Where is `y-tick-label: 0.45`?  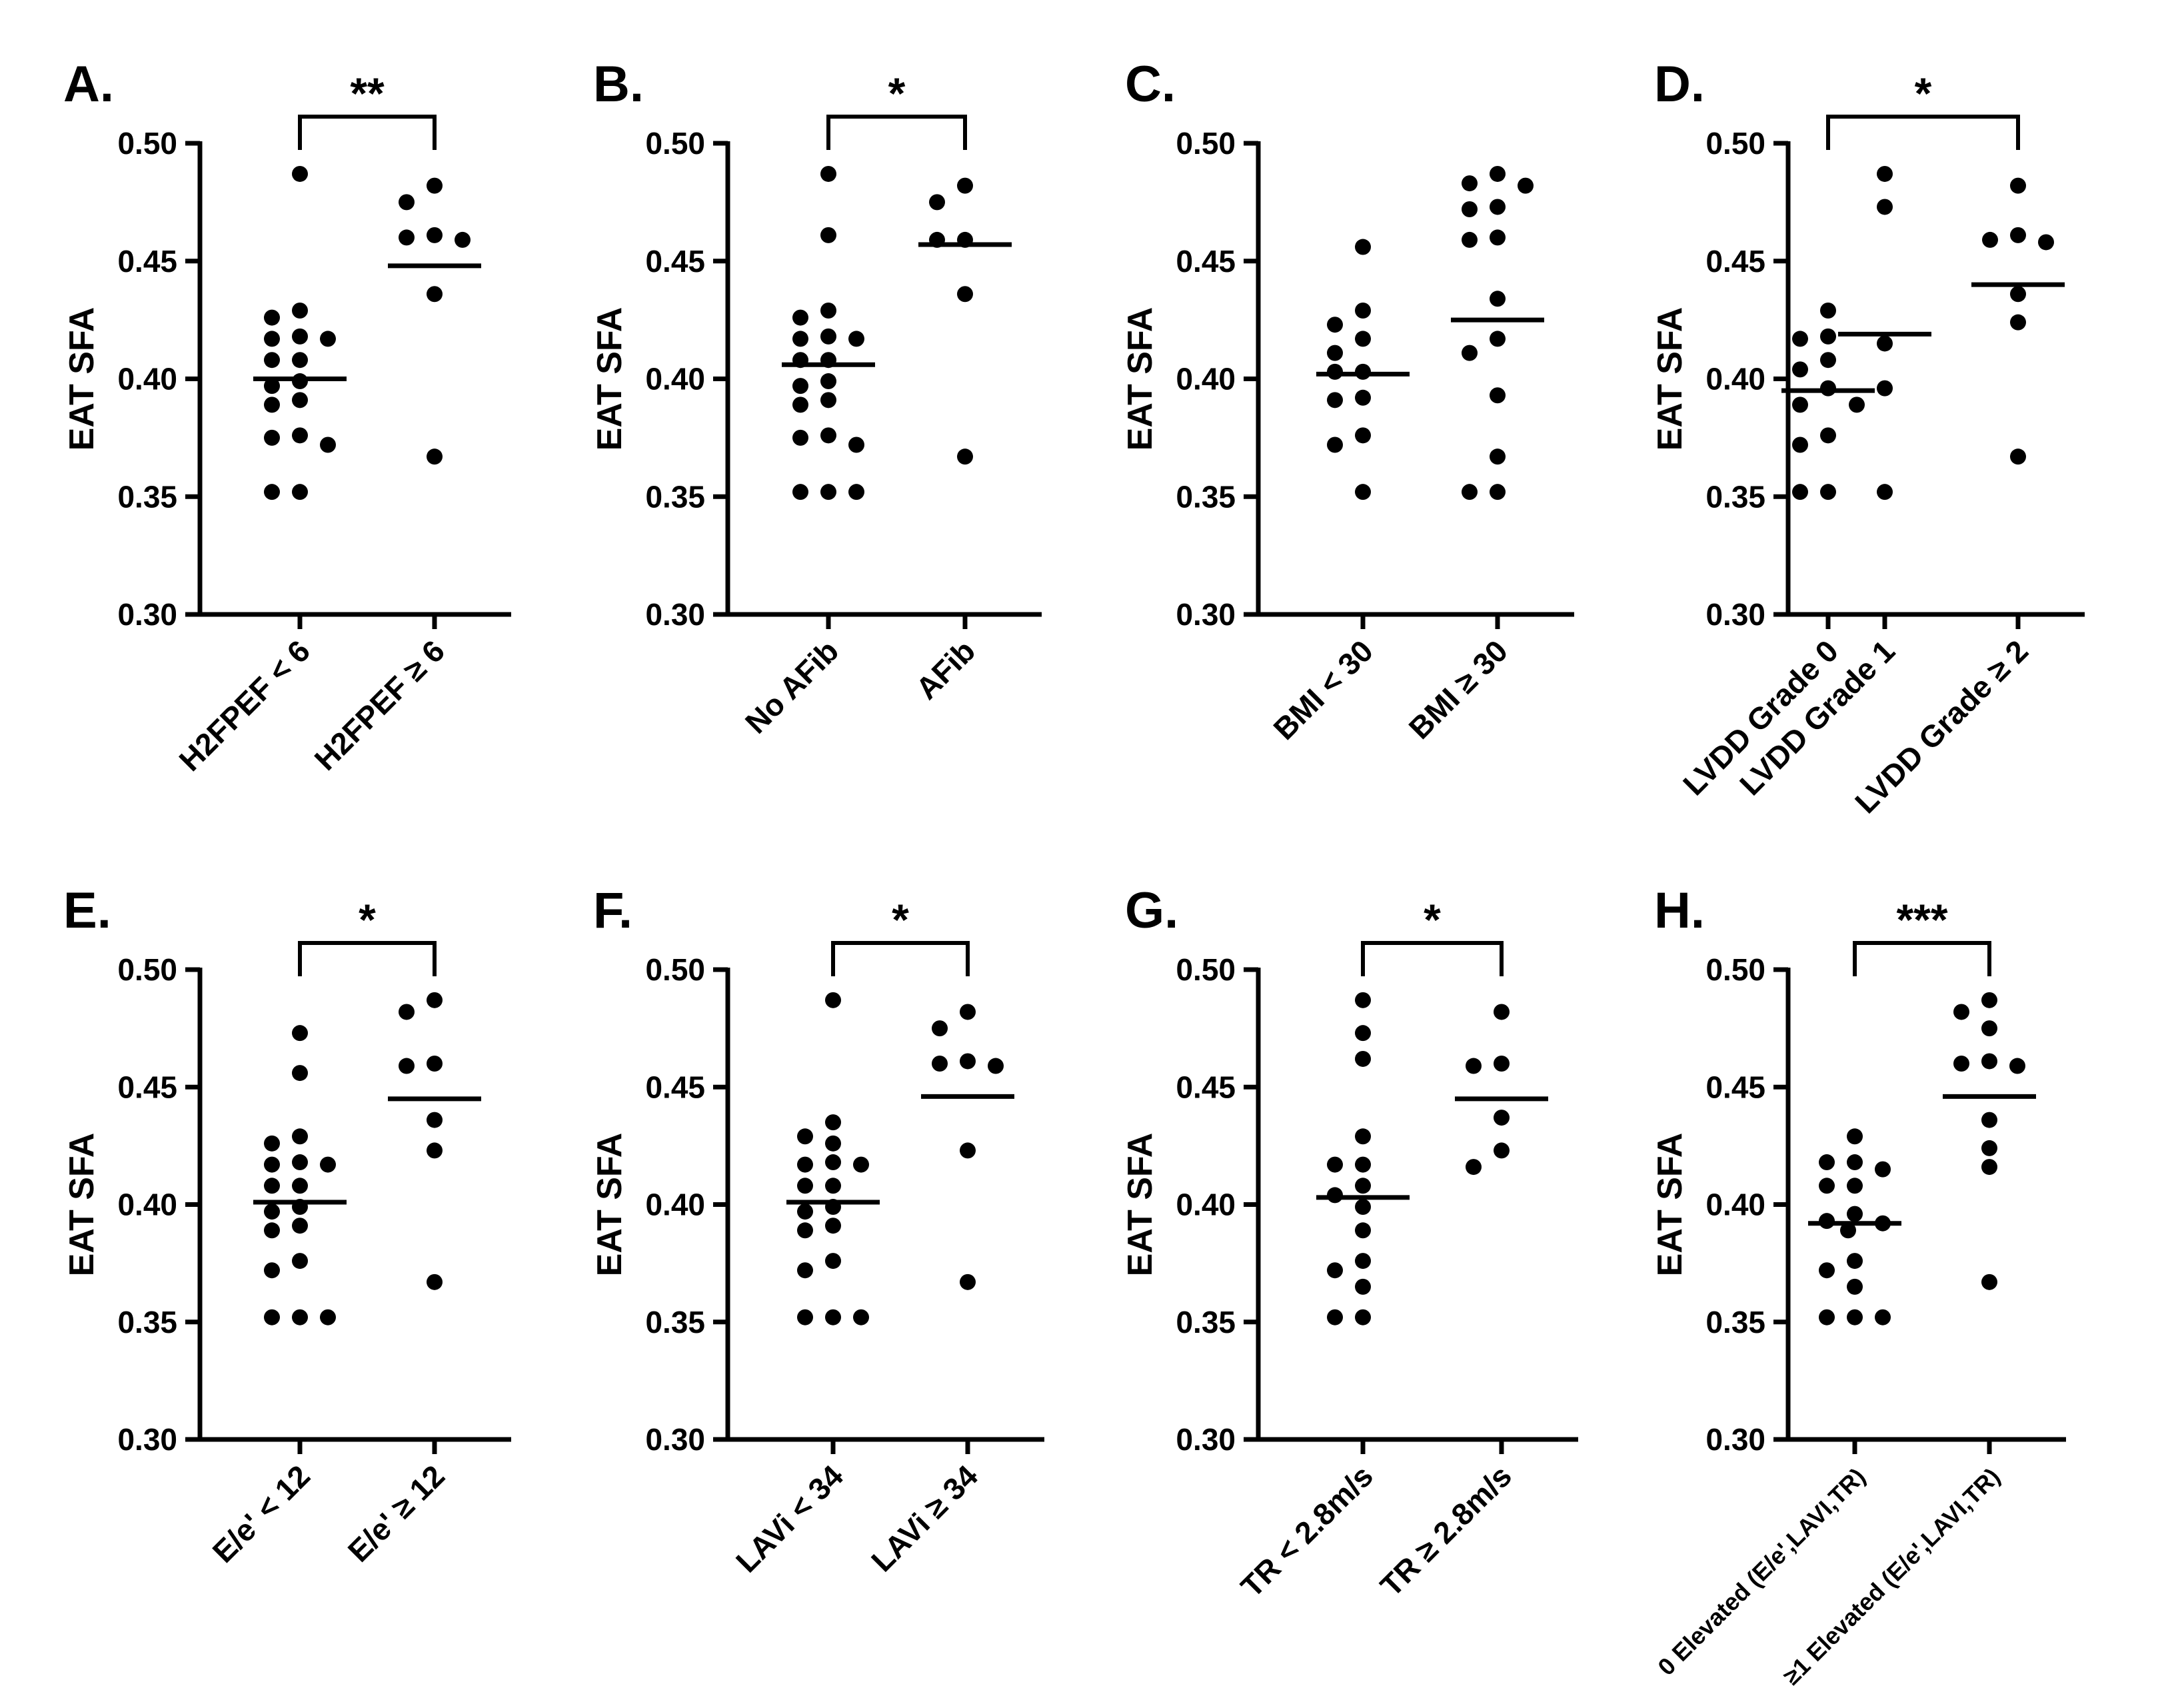
y-tick-label: 0.45 is located at coordinates (675, 1087).